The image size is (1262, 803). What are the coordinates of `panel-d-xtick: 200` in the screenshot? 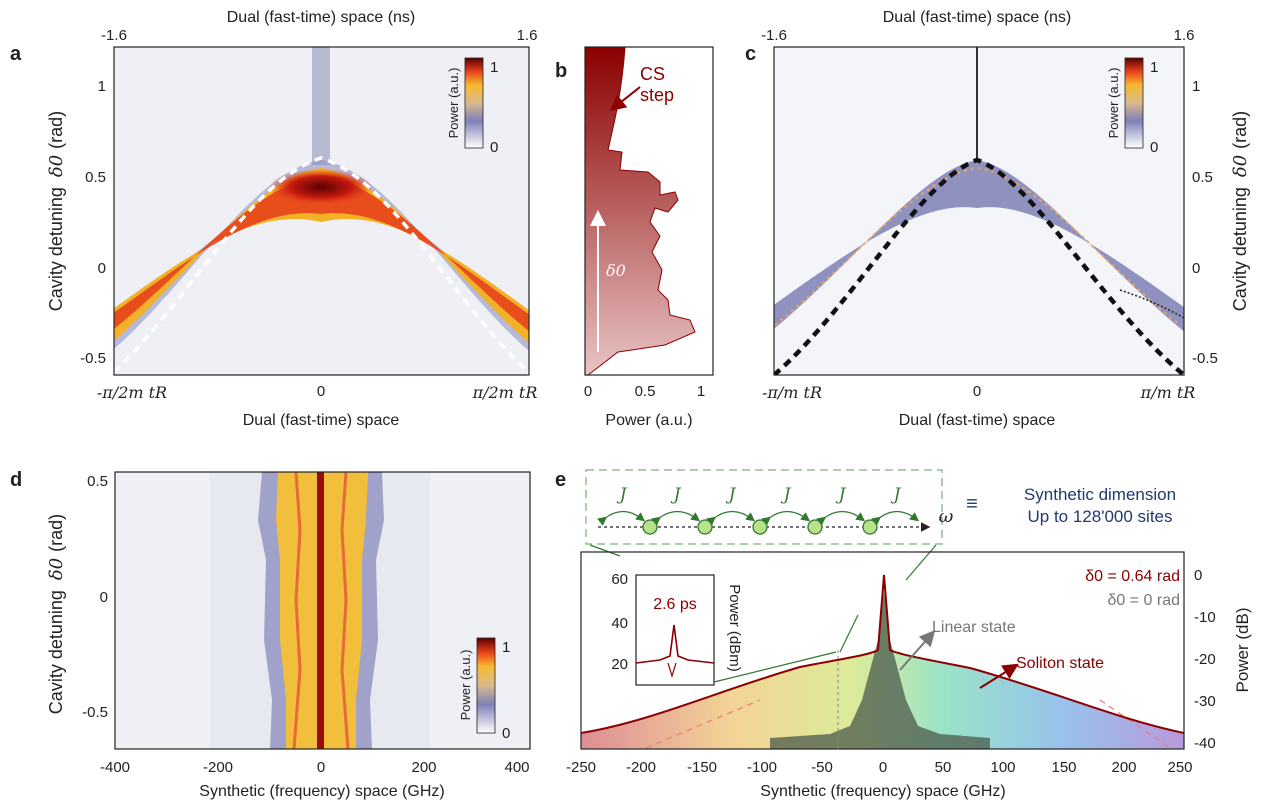 It's located at (423, 767).